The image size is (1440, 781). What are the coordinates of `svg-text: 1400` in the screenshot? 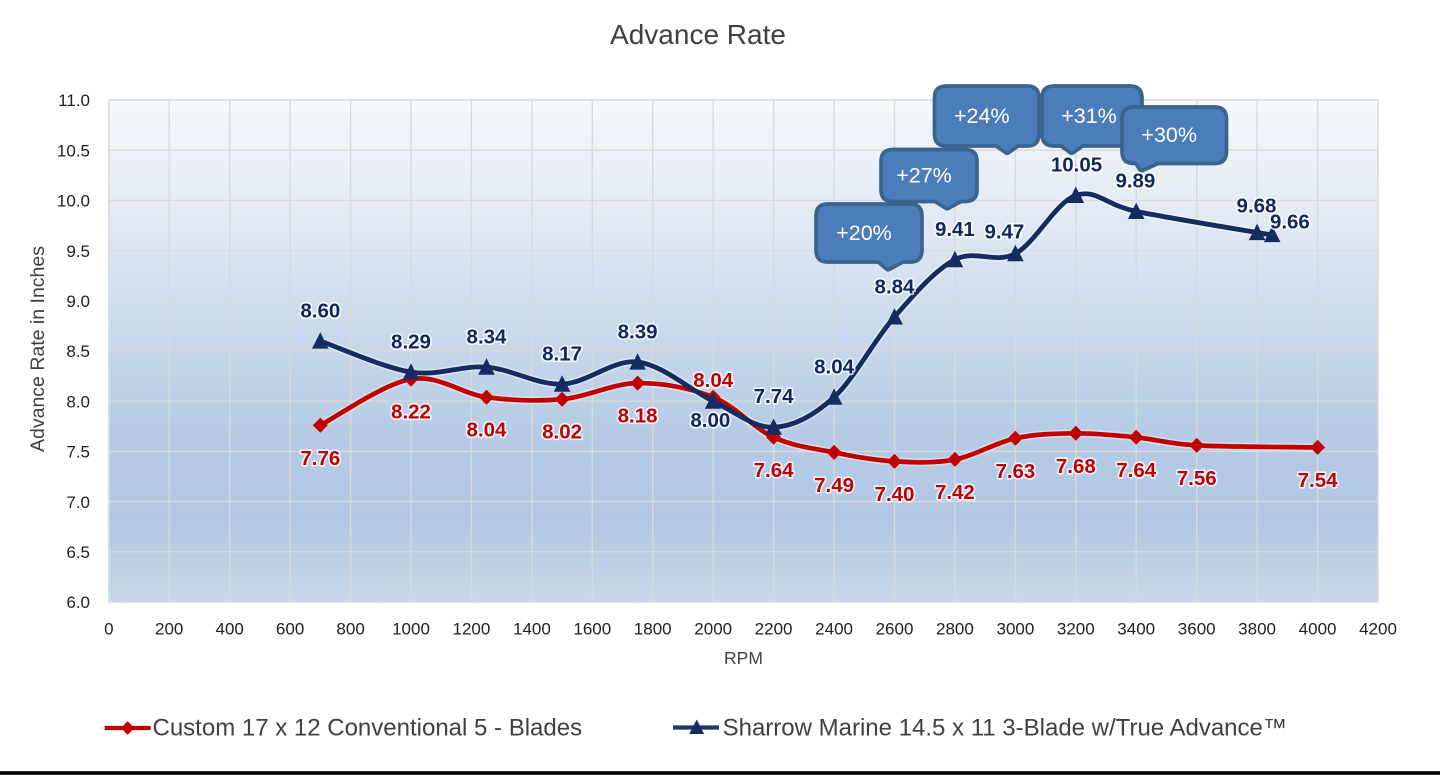 It's located at (532, 628).